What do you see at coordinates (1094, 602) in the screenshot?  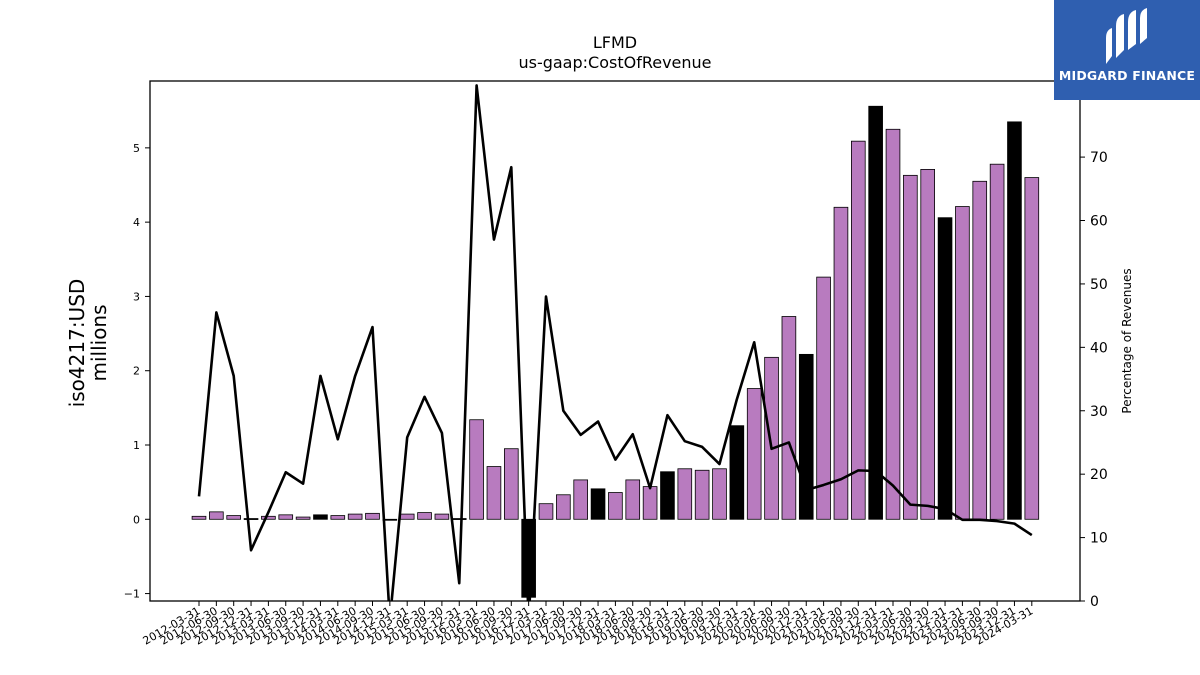 I see `y2-tick-label: 0` at bounding box center [1094, 602].